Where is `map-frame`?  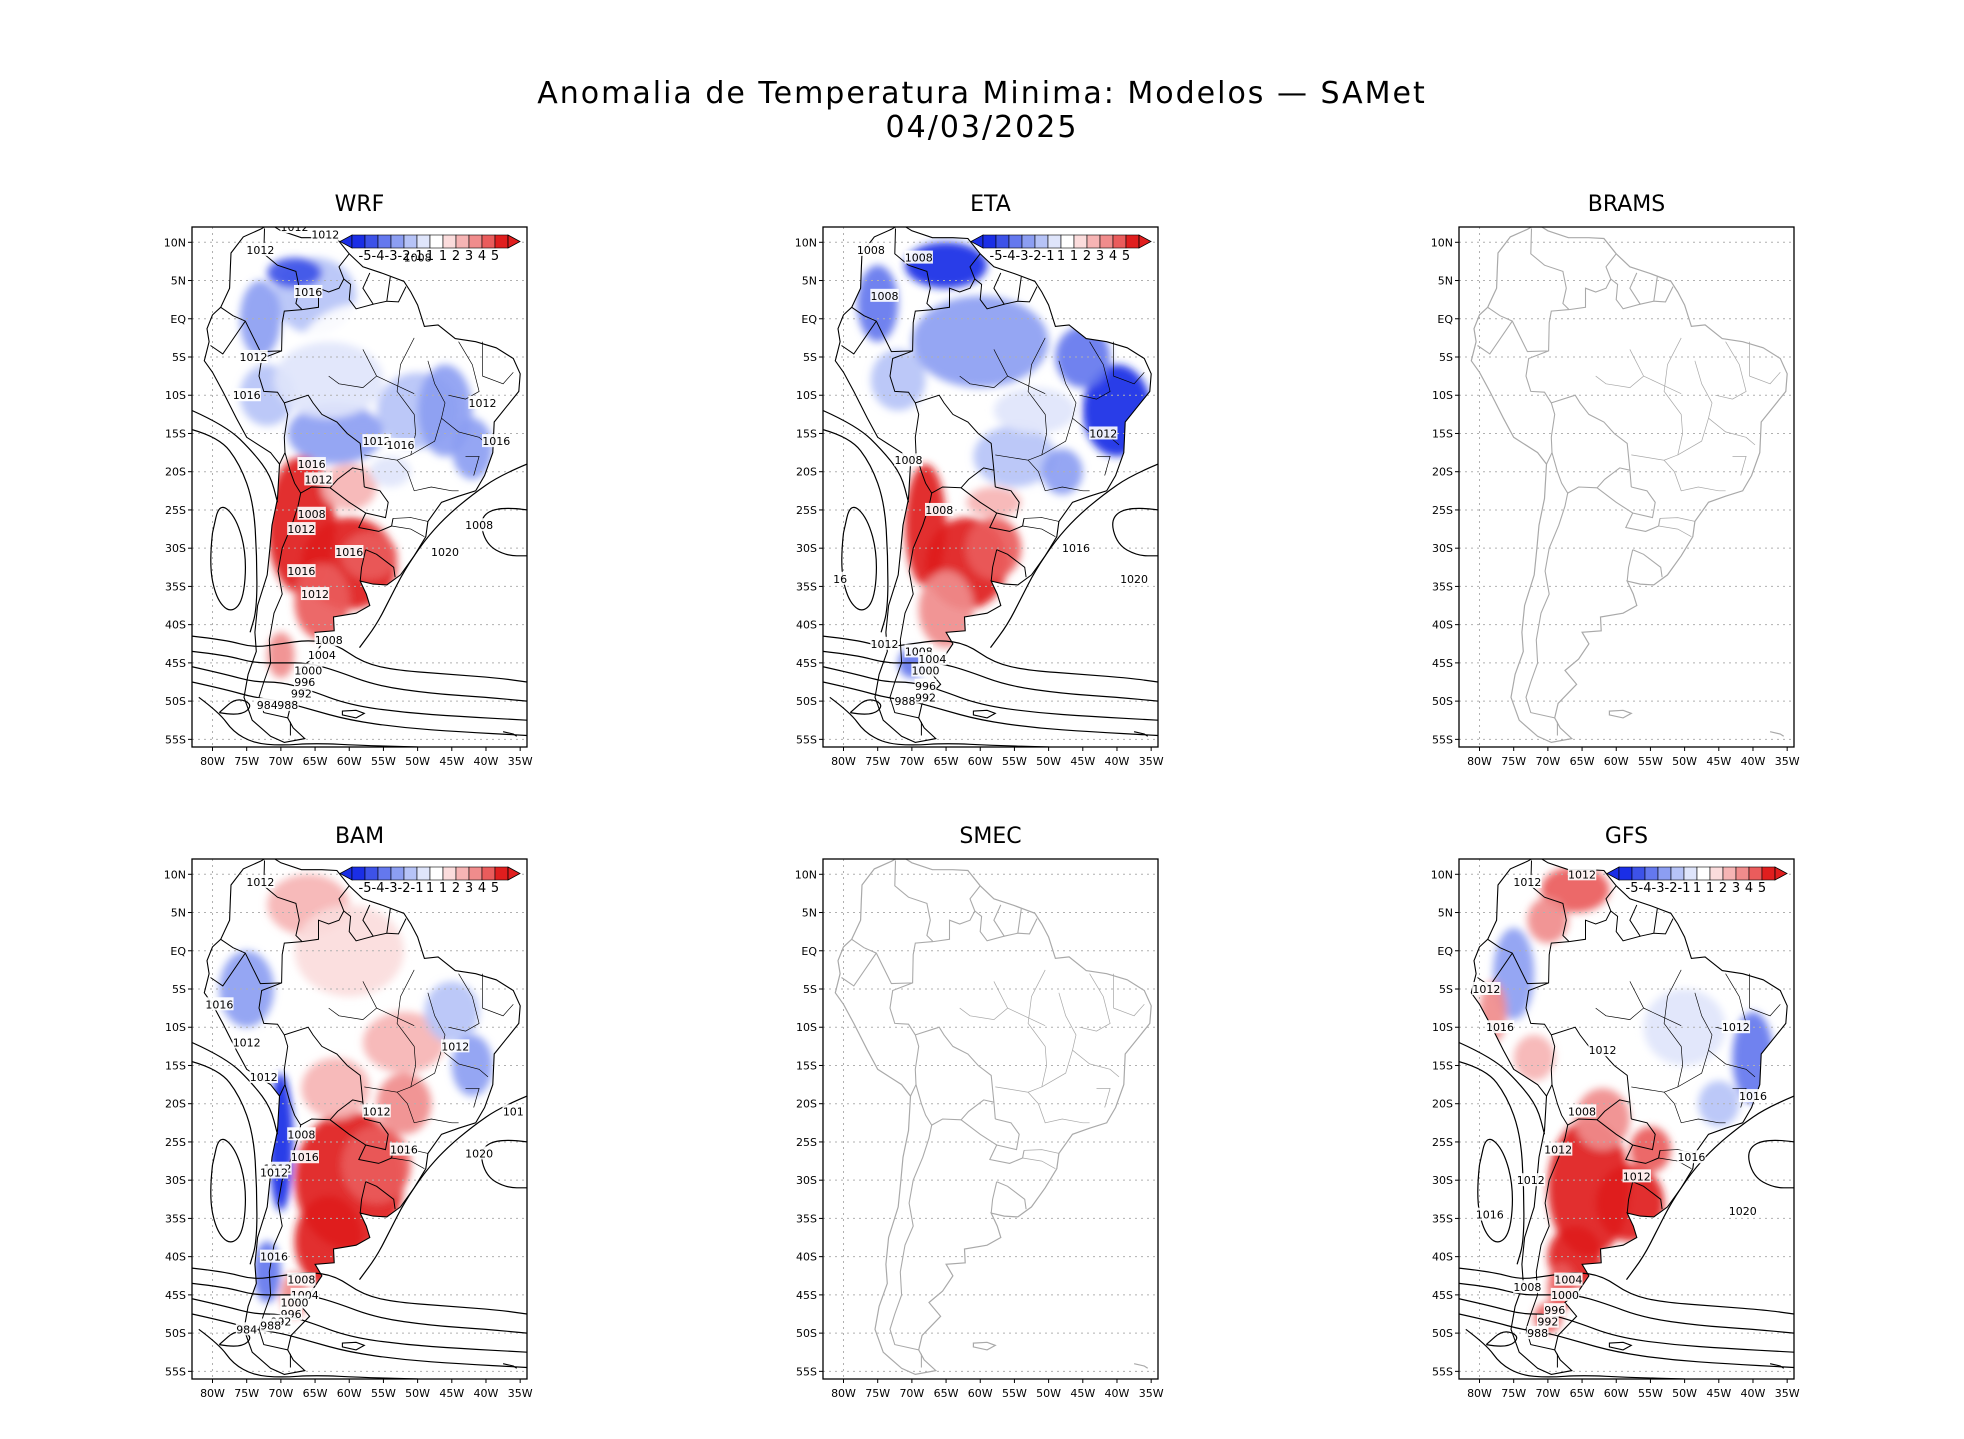 map-frame is located at coordinates (1626, 1119).